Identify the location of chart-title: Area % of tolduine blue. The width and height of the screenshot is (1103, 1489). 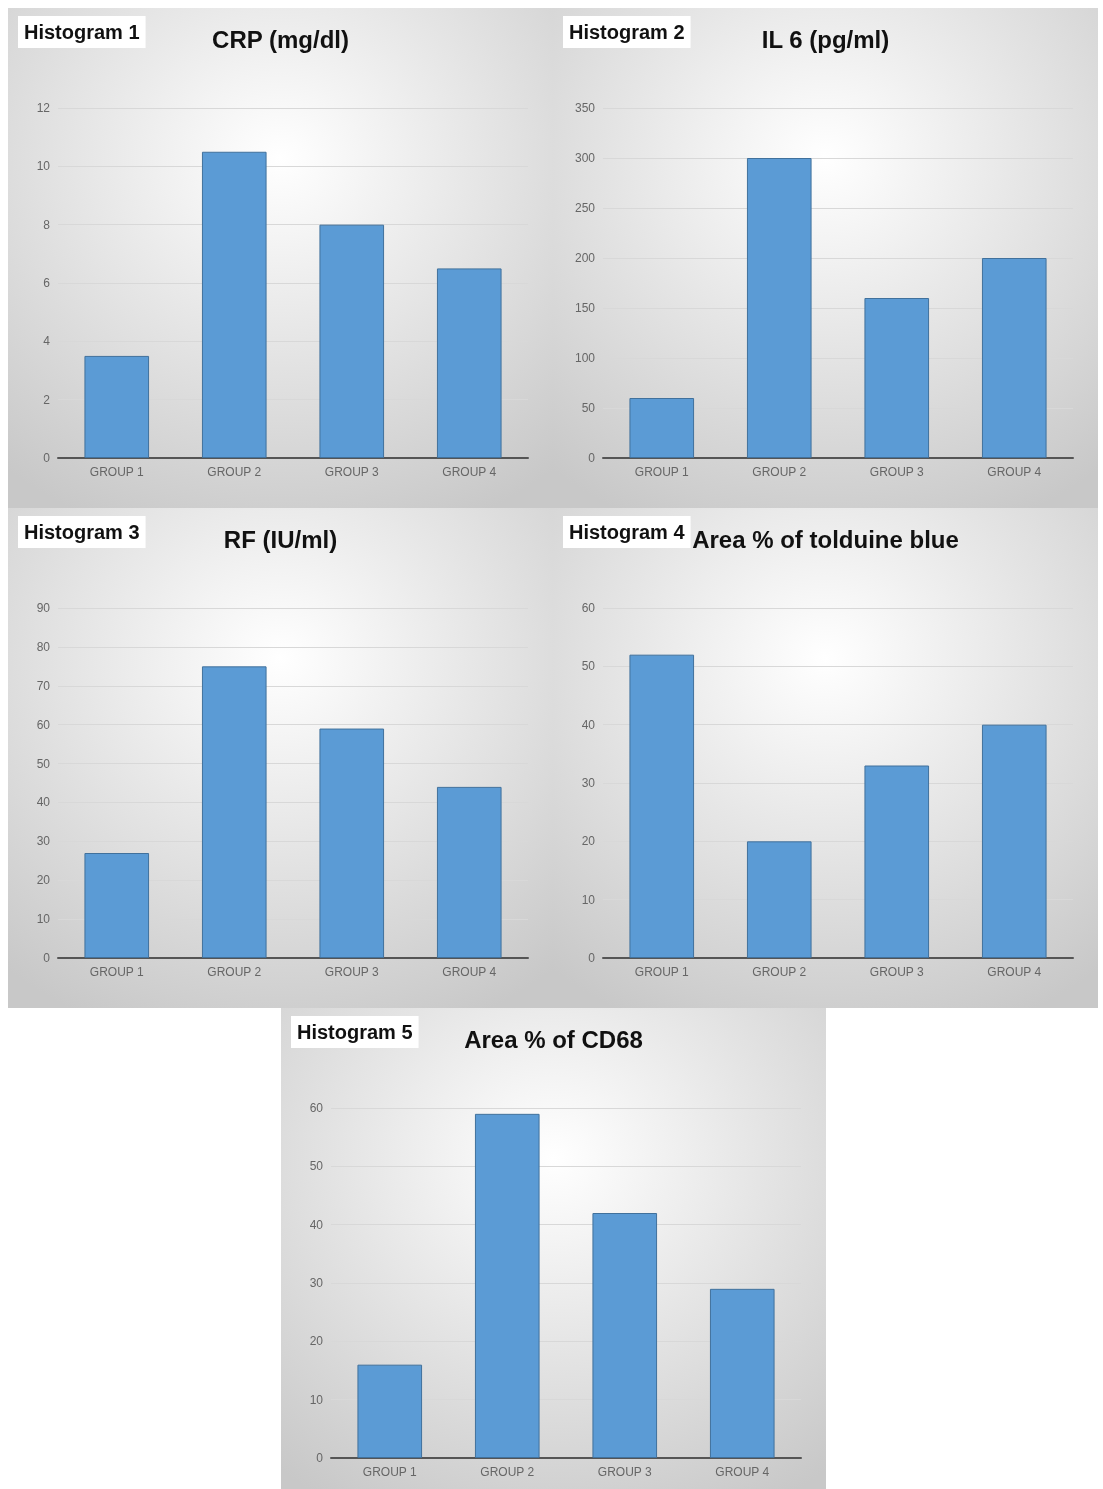
(825, 539).